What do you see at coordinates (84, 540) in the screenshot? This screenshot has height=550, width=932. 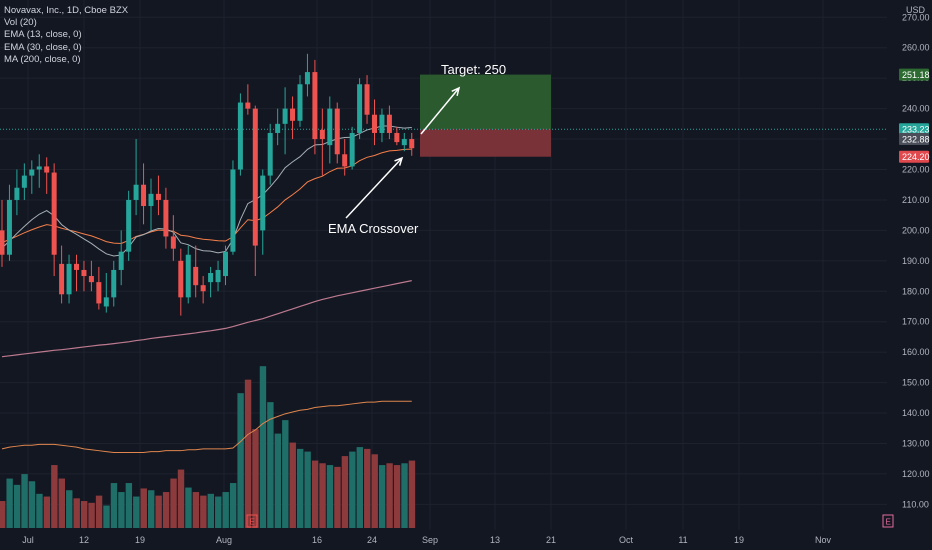 I see `time-tick-label: 12` at bounding box center [84, 540].